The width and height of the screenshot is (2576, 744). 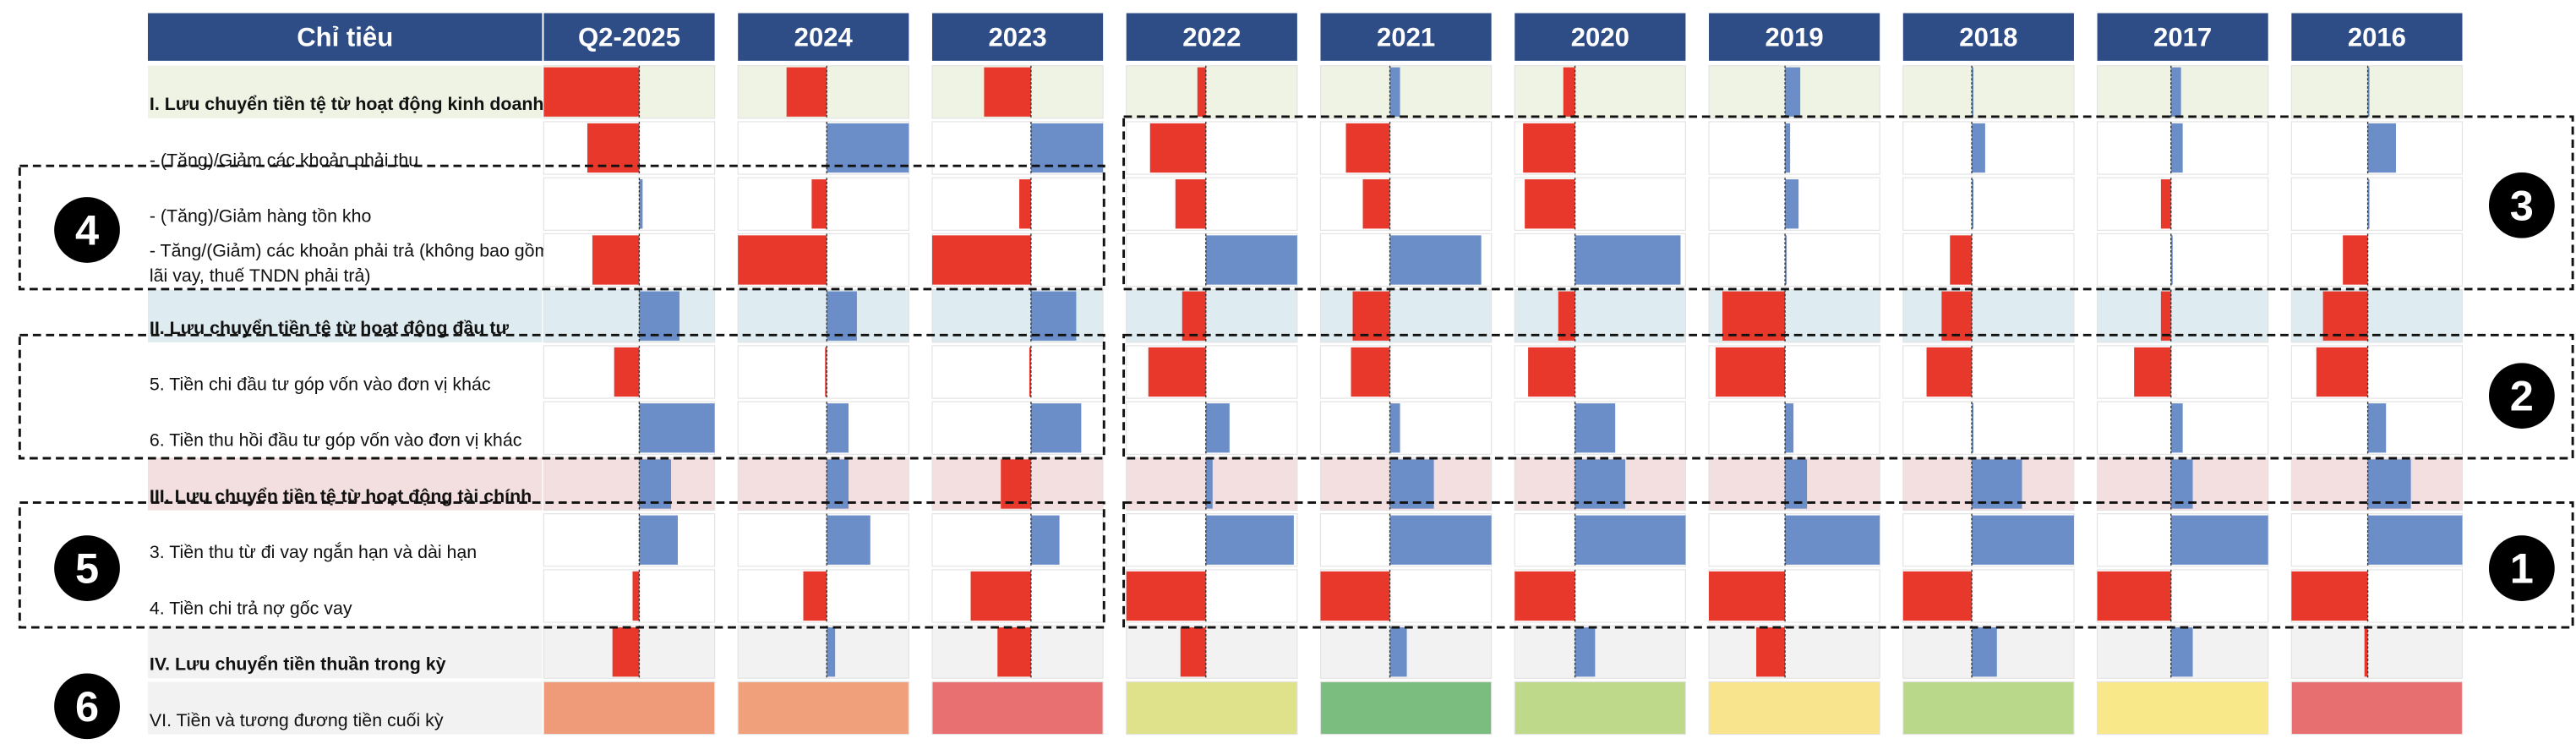 What do you see at coordinates (298, 664) in the screenshot?
I see `row-label: IV. Lưu chuyển tiền thuần trong kỳ` at bounding box center [298, 664].